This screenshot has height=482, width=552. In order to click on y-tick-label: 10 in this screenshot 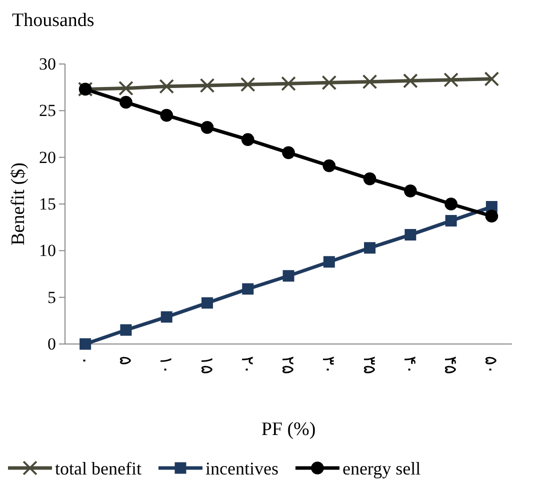, I will do `click(47, 250)`.